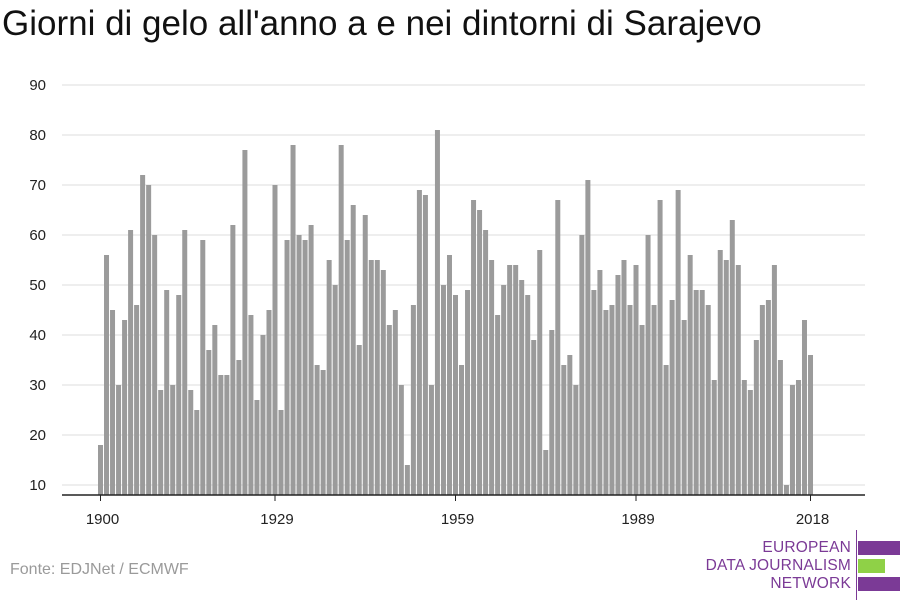 The width and height of the screenshot is (900, 600). I want to click on logo-divider, so click(856, 565).